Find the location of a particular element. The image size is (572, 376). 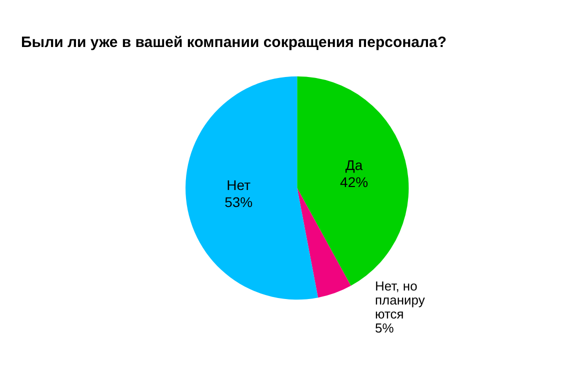

data-label: 53% is located at coordinates (238, 202).